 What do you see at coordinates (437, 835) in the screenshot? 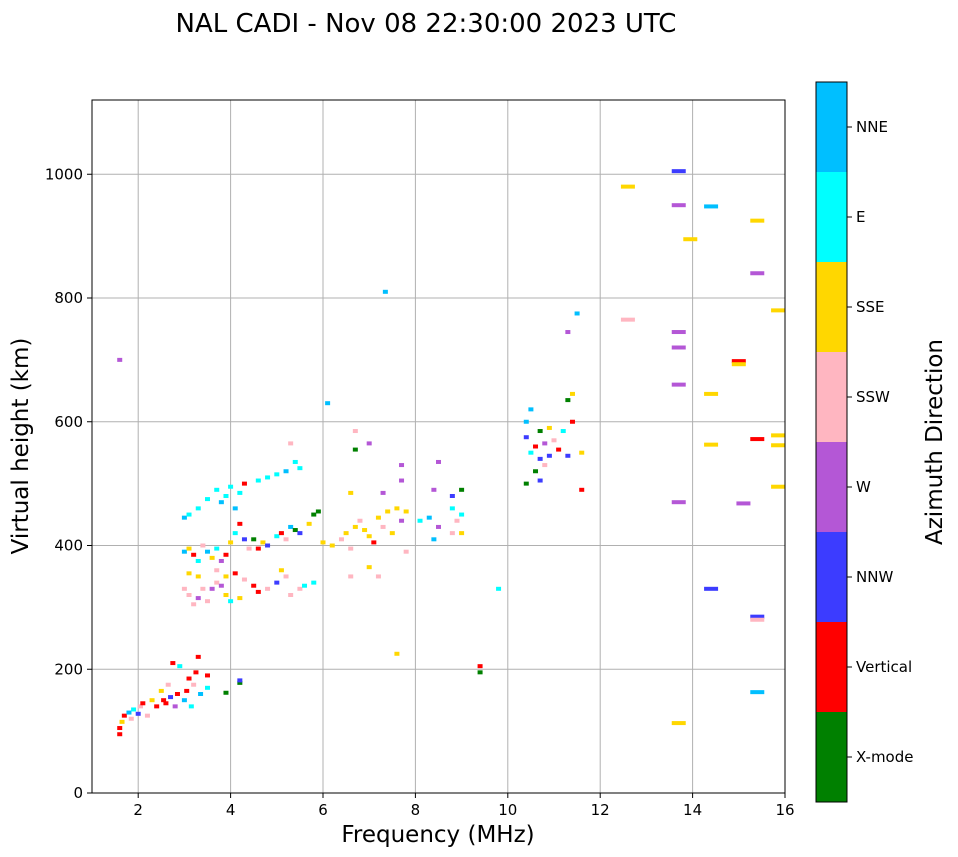
I see `x-axis-label: Frequency (MHz)` at bounding box center [437, 835].